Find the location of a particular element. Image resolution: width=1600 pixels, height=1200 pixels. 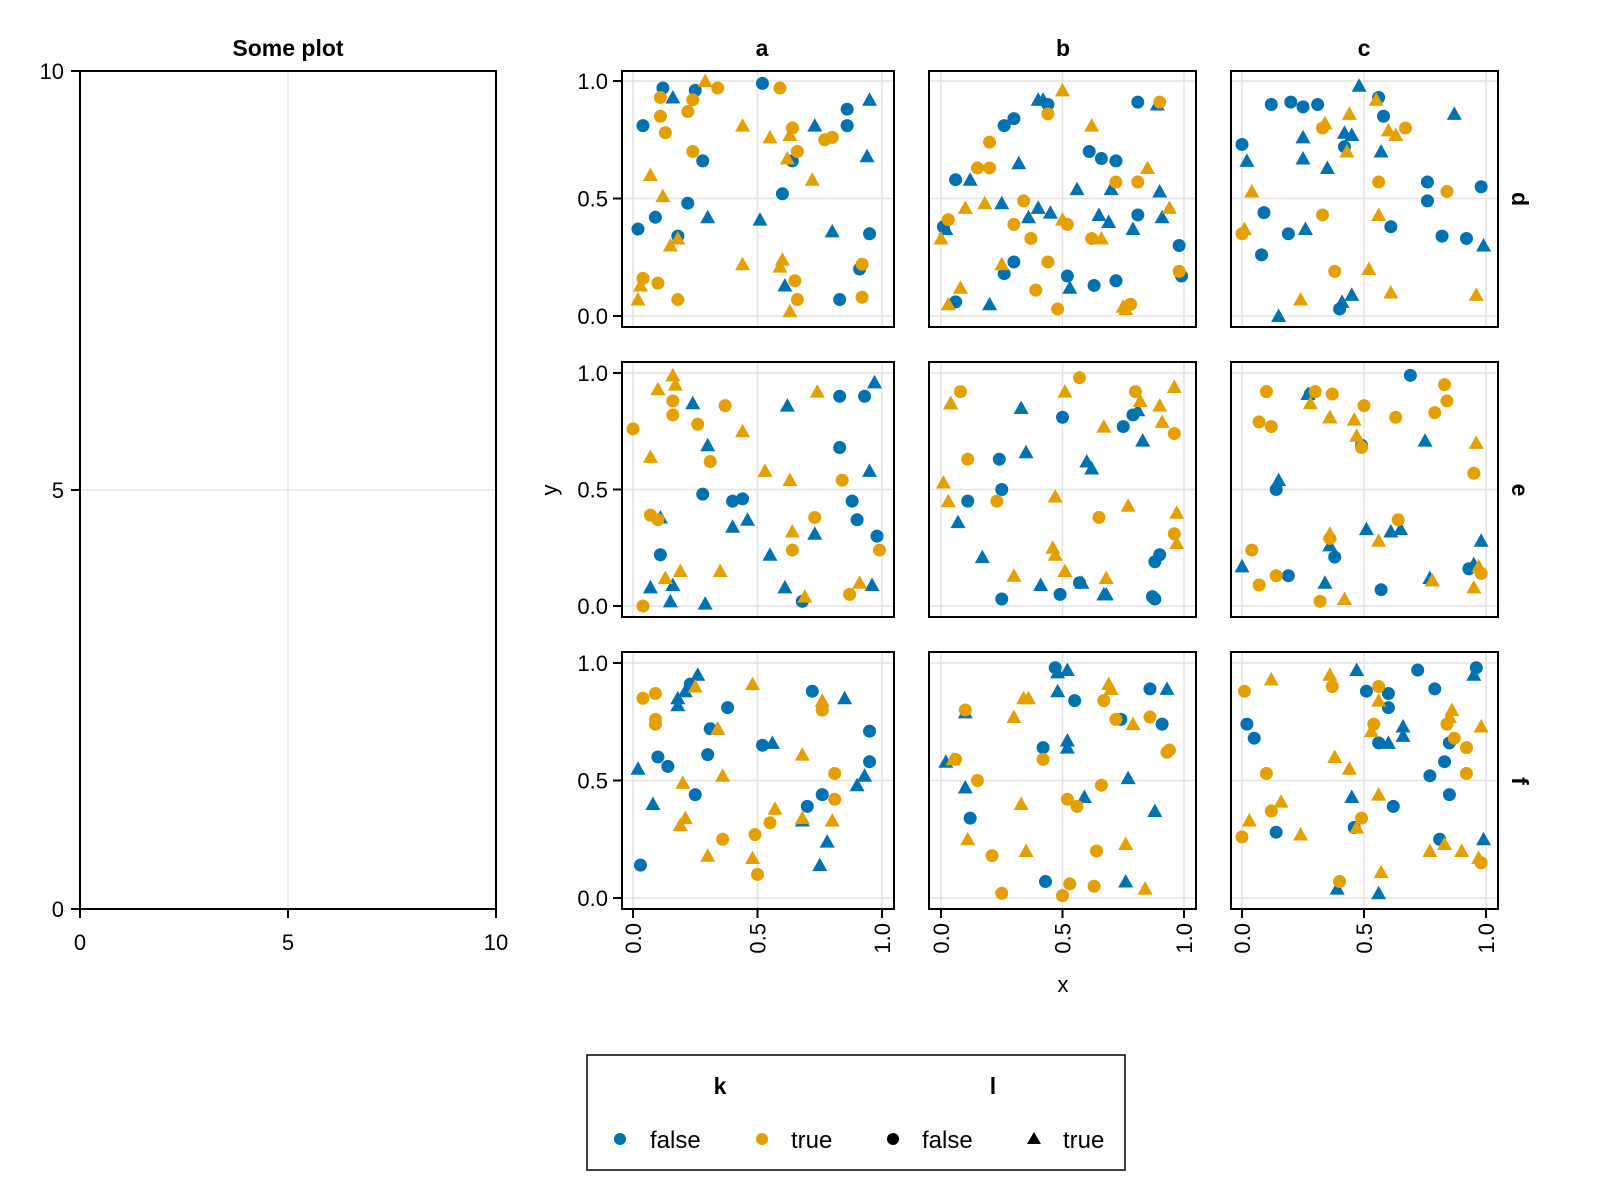

facet-row-title-d: d is located at coordinates (1520, 199).